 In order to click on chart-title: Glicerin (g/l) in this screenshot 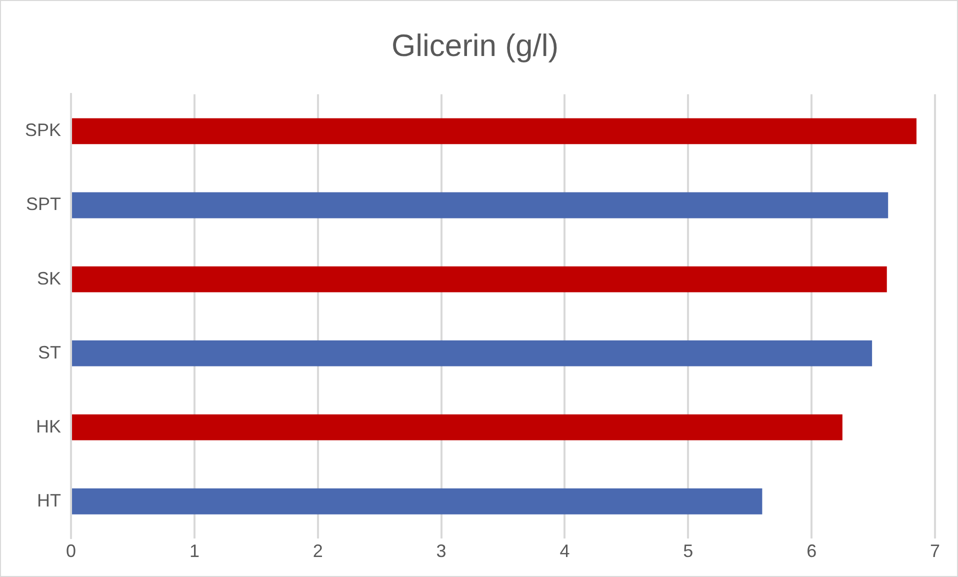, I will do `click(475, 46)`.